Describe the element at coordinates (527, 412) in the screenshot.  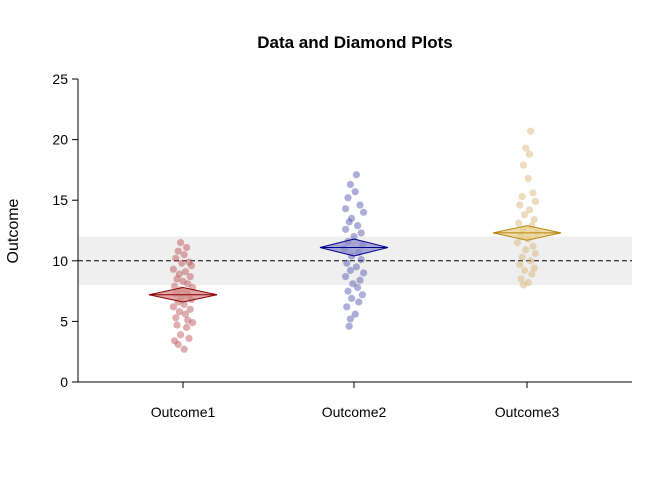
I see `x-tick-label-outcome3: Outcome3` at that location.